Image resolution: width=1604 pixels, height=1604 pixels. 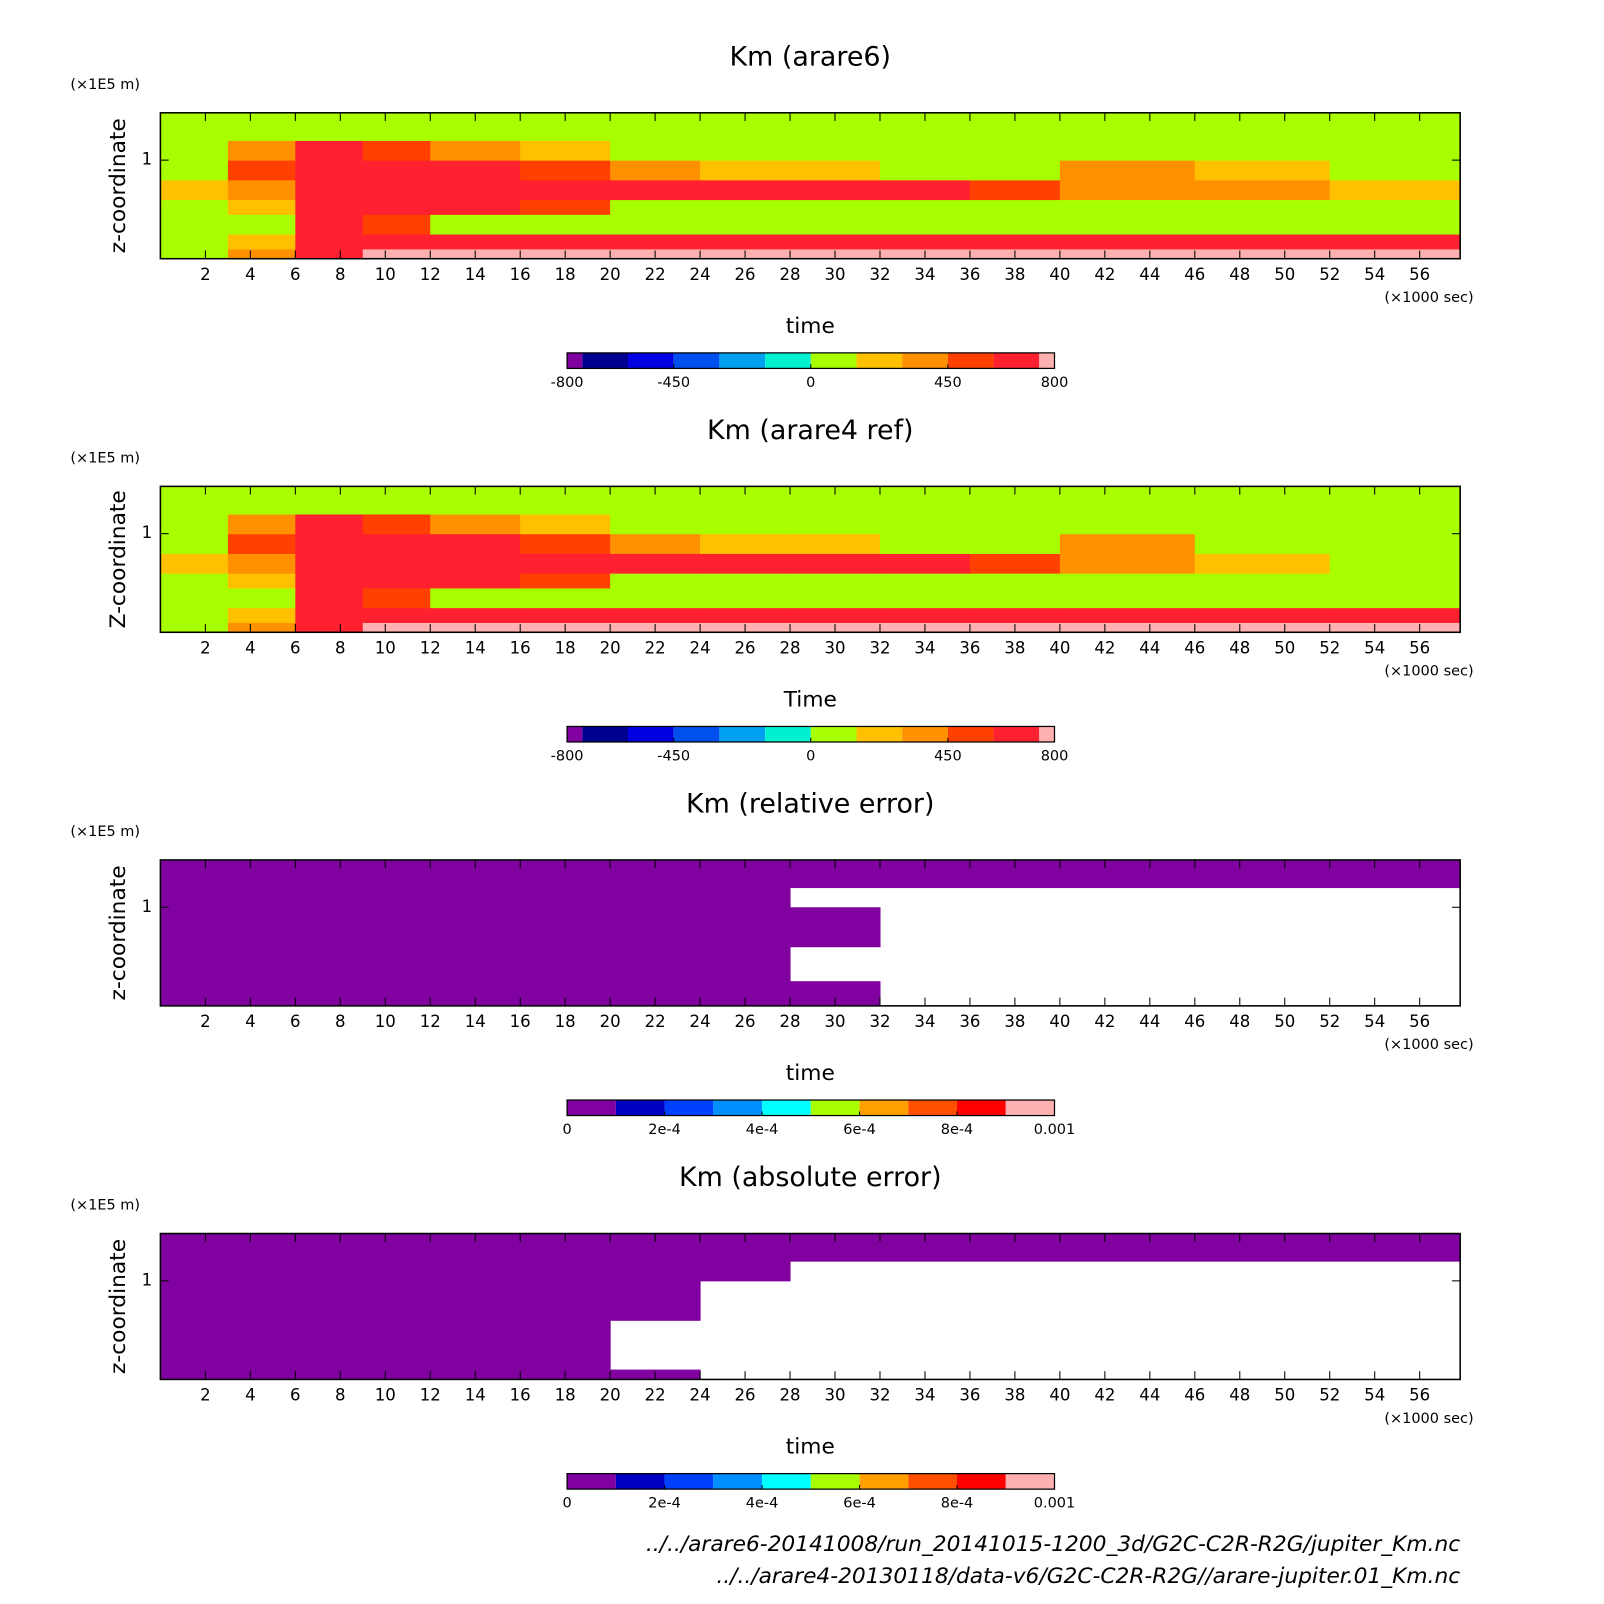 What do you see at coordinates (566, 1504) in the screenshot?
I see `colorbar-tick-label: 0` at bounding box center [566, 1504].